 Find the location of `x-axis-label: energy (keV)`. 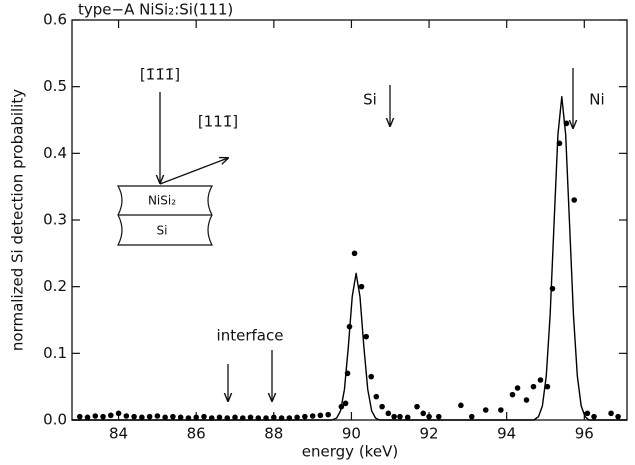

x-axis-label: energy (keV) is located at coordinates (350, 452).